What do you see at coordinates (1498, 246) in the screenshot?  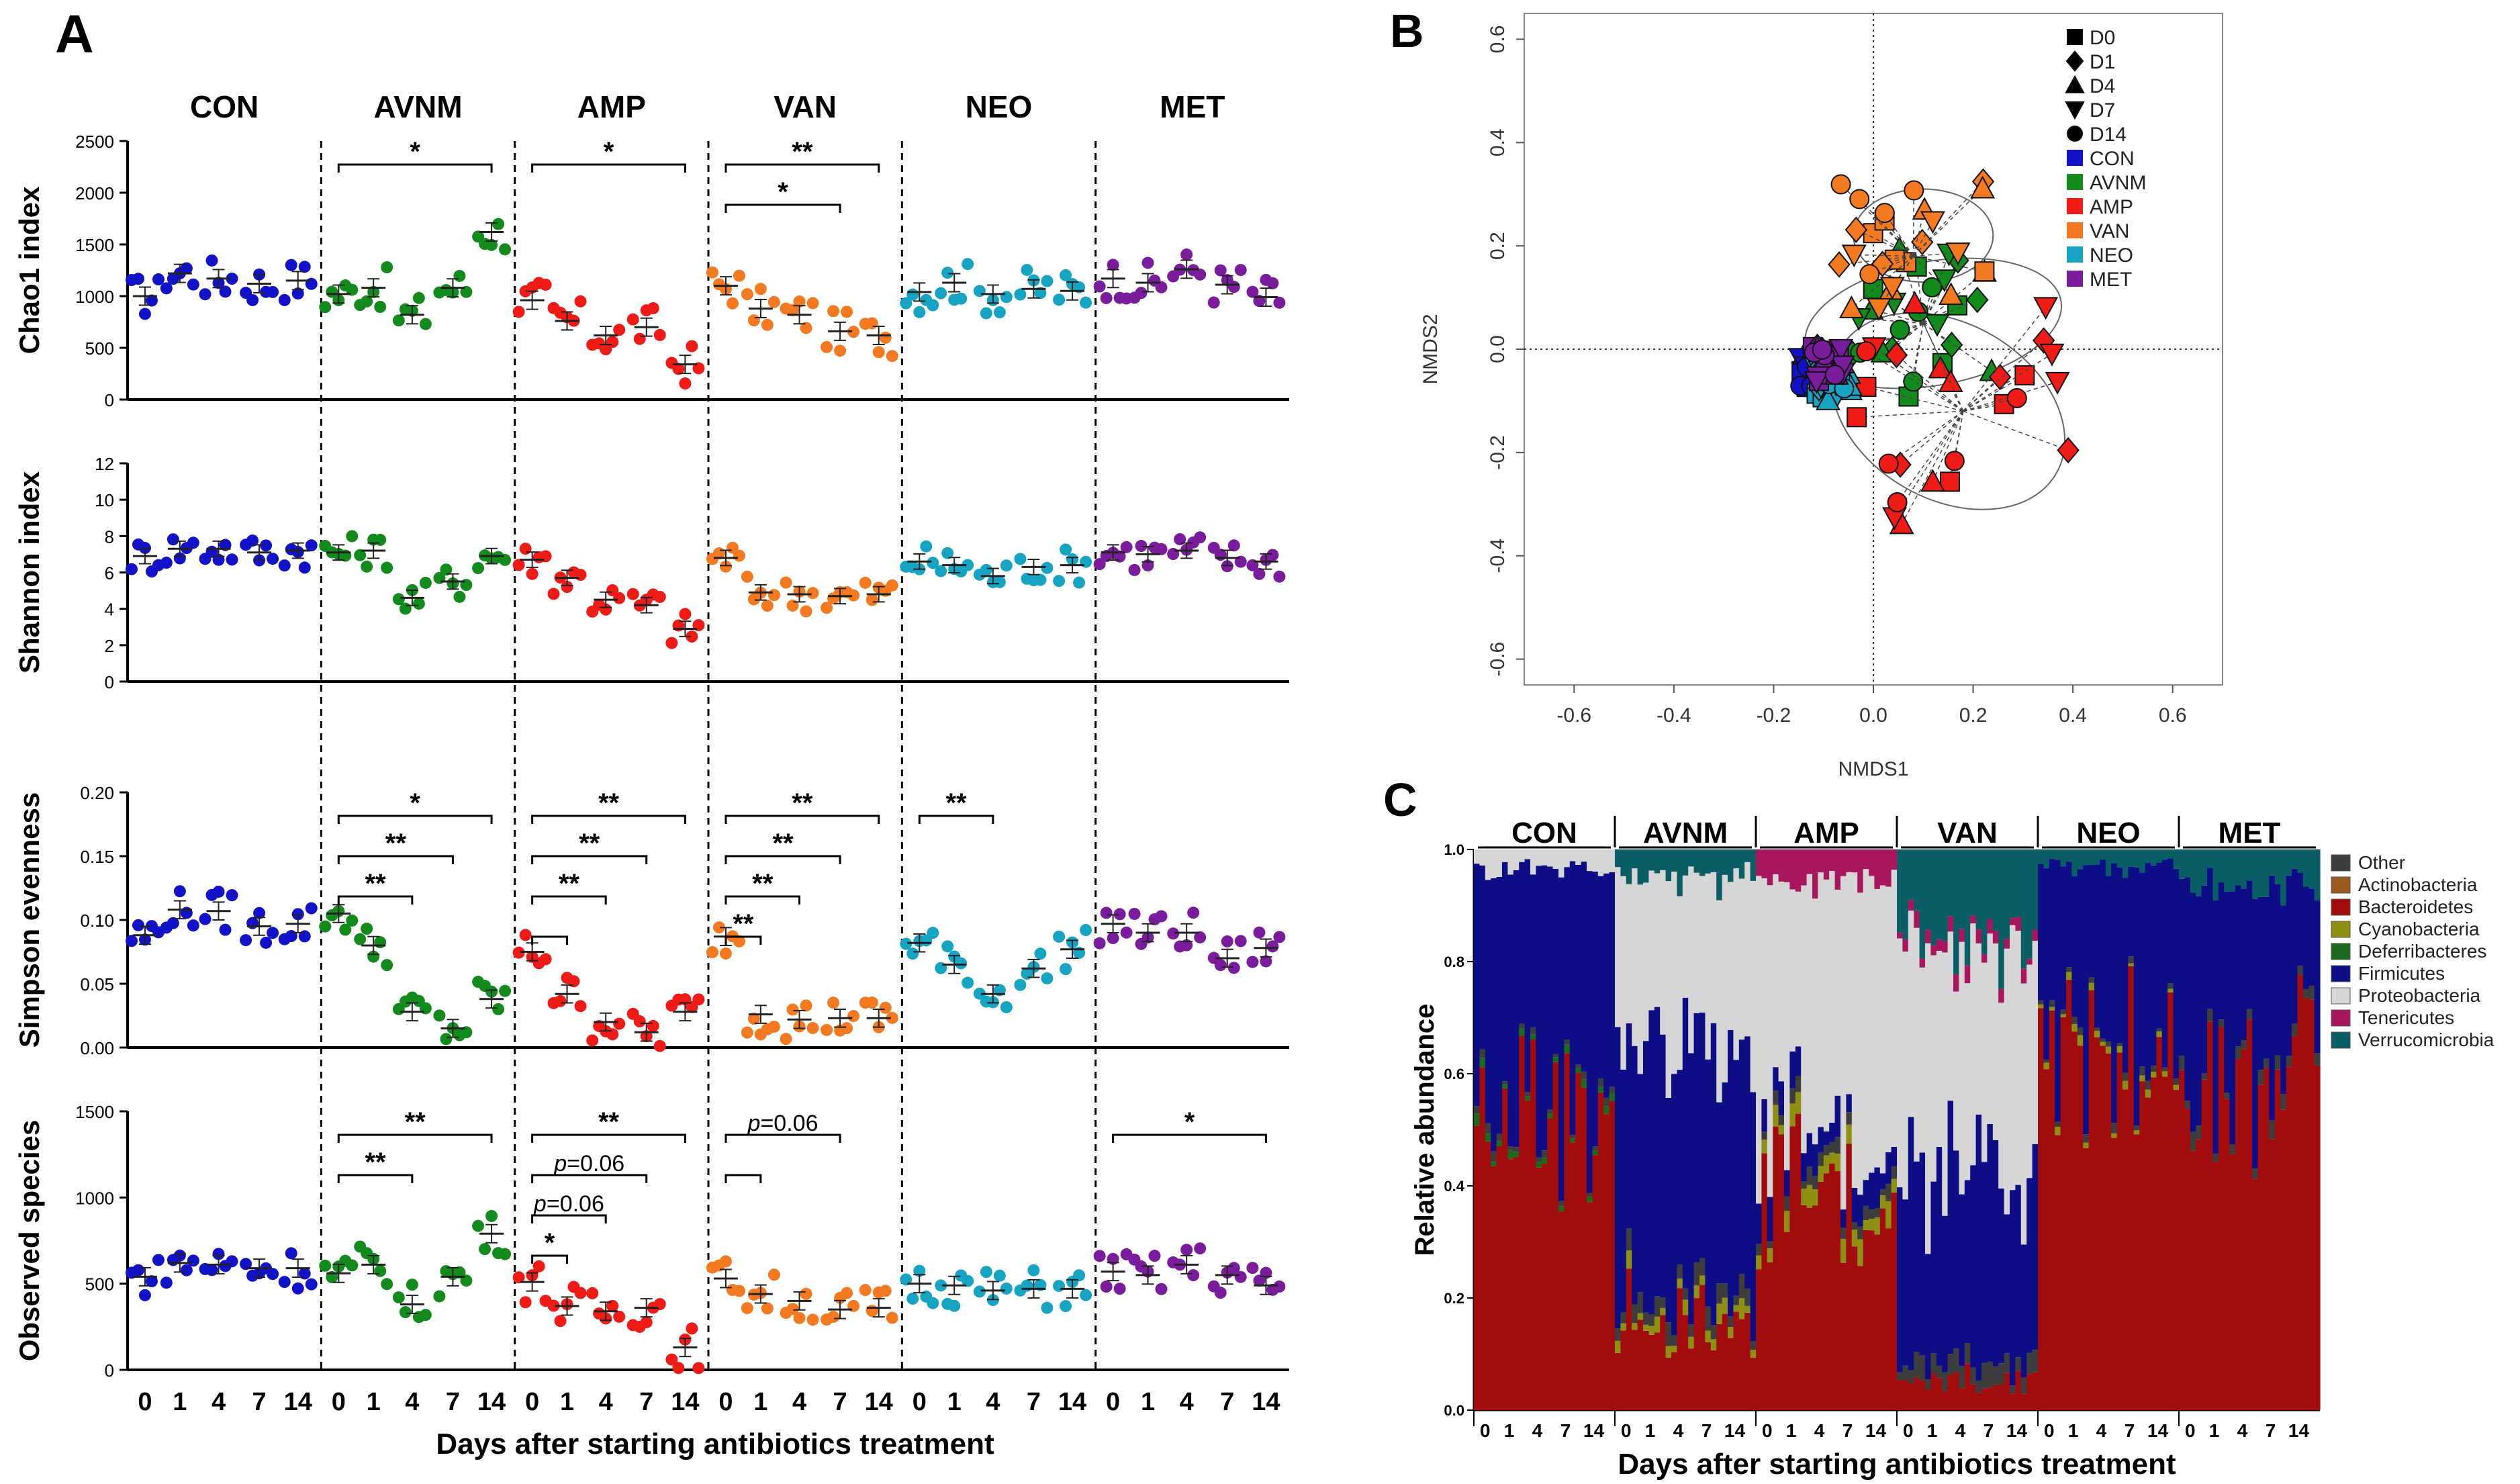 I see `y-tick-label: 0.2` at bounding box center [1498, 246].